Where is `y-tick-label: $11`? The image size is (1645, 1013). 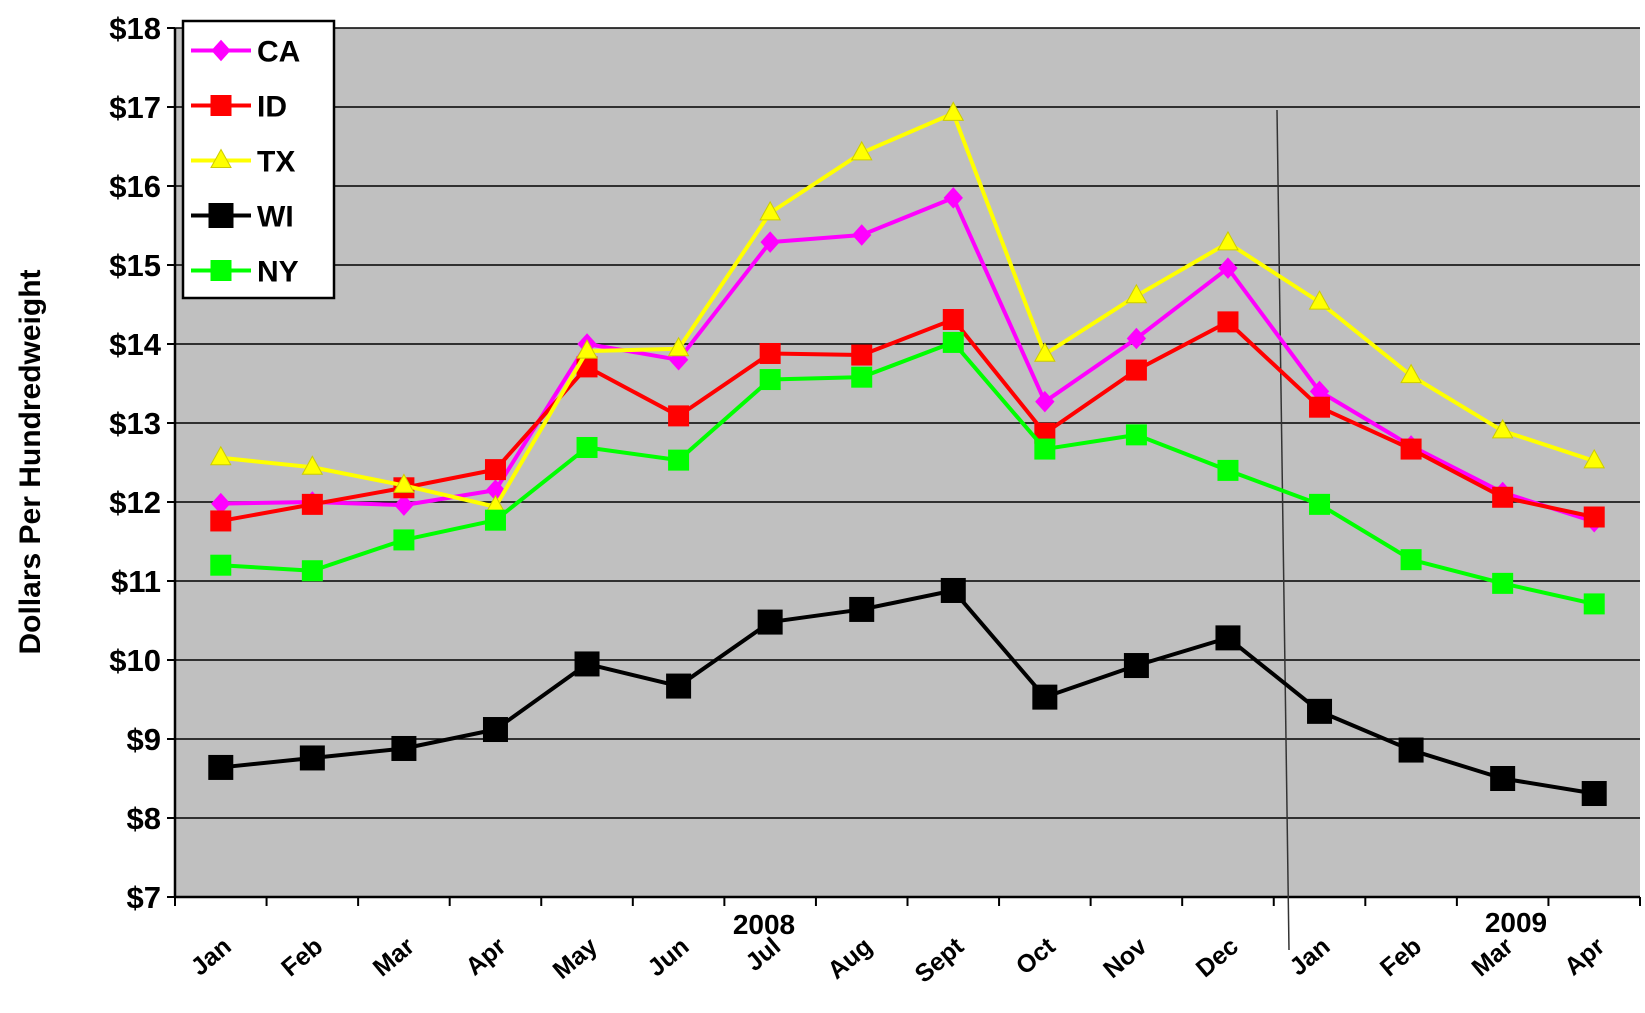 y-tick-label: $11 is located at coordinates (136, 581).